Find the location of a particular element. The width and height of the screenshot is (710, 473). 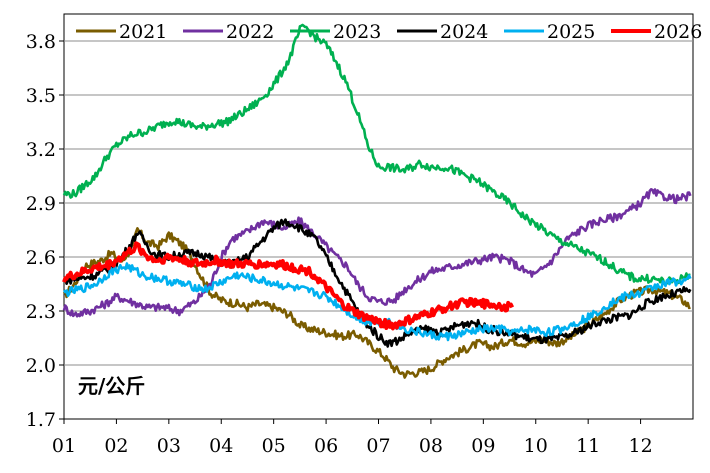

legend: 2021 2022 2023 2024 2025 2026 is located at coordinates (389, 32).